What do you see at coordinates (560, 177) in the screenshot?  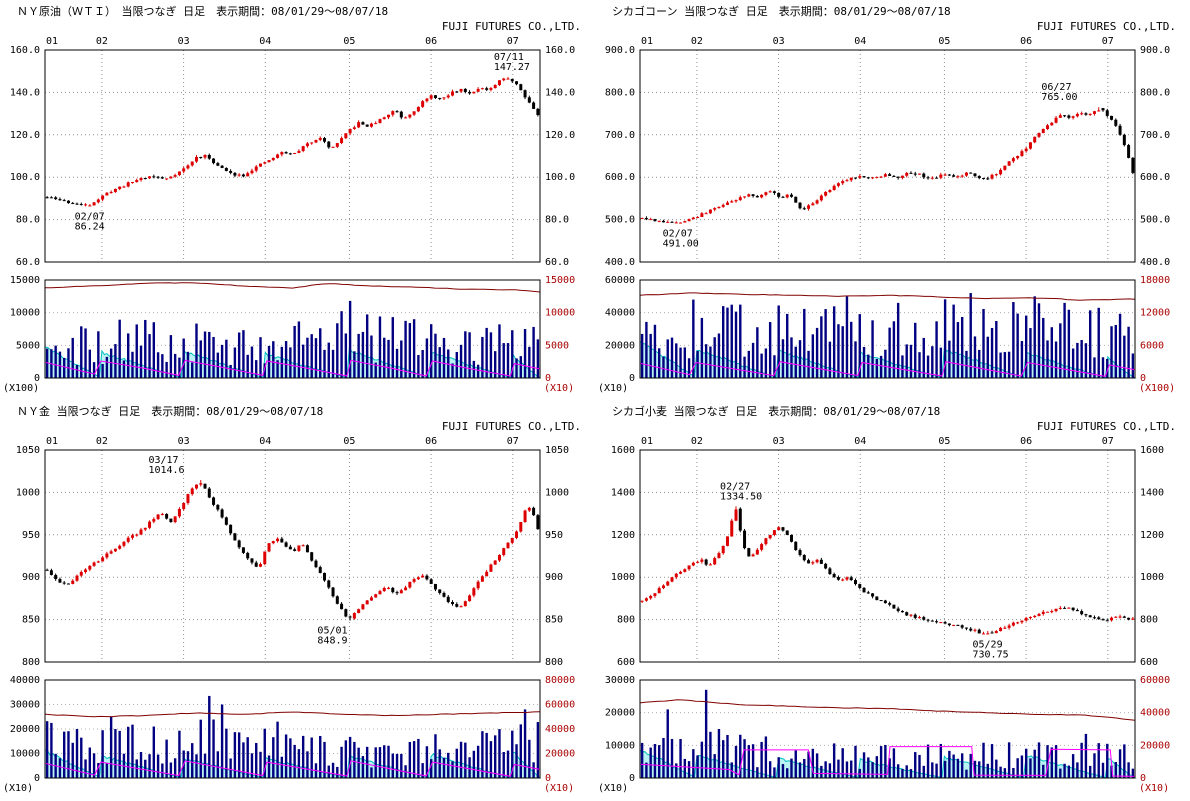 I see `svg-text: 100.0` at bounding box center [560, 177].